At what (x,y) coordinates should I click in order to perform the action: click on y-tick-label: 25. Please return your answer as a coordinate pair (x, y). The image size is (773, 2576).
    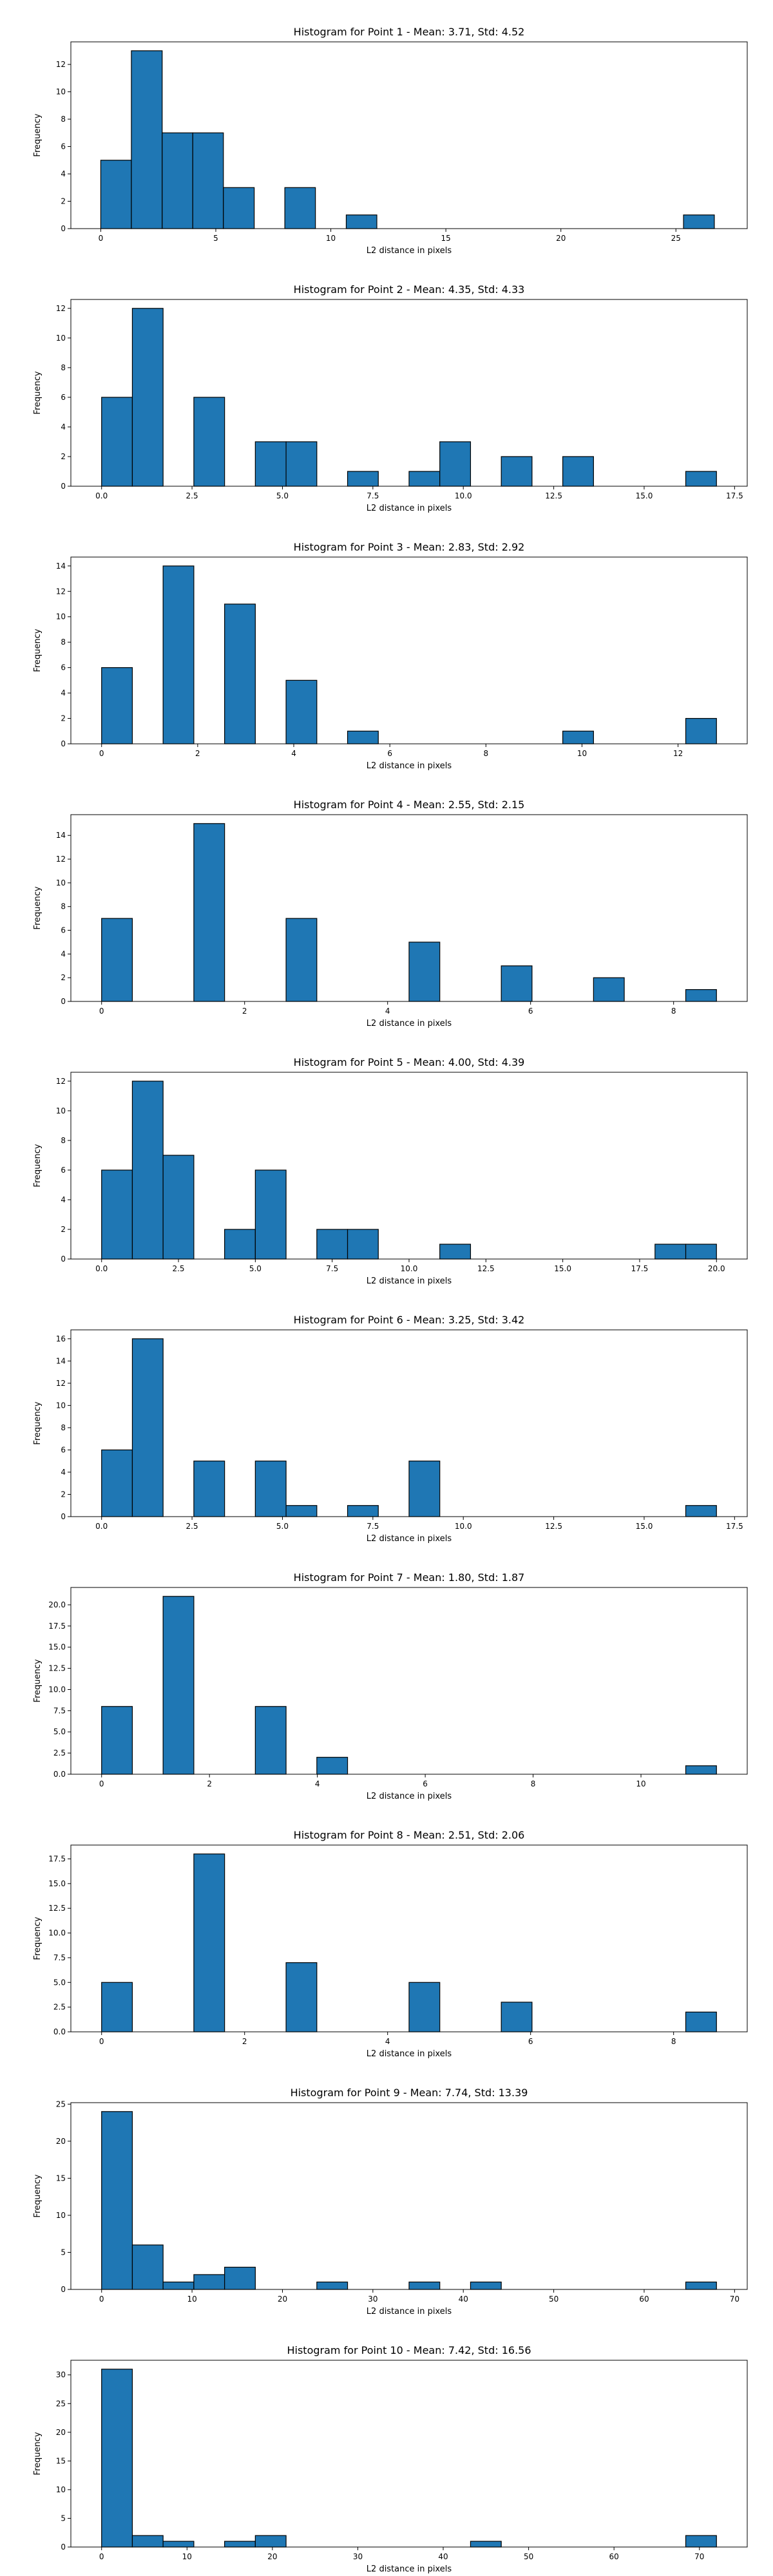
    Looking at the image, I should click on (61, 2103).